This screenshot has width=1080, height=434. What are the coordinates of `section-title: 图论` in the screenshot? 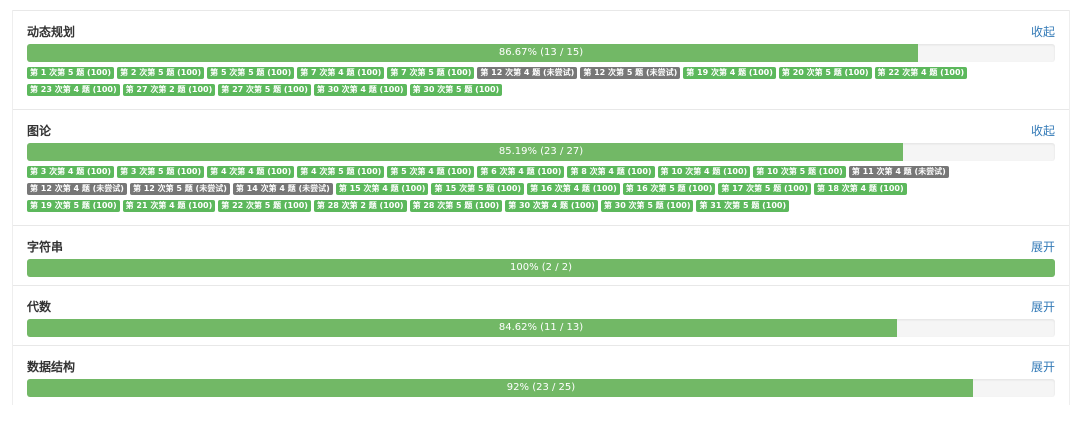 It's located at (39, 130).